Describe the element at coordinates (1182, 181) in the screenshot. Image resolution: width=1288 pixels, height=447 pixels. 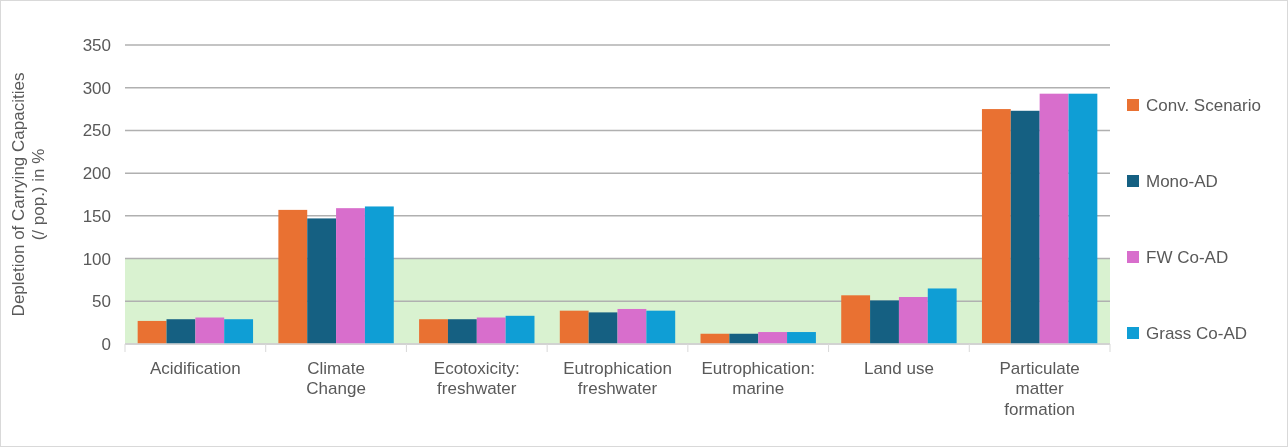
I see `legend-label: Mono-AD` at that location.